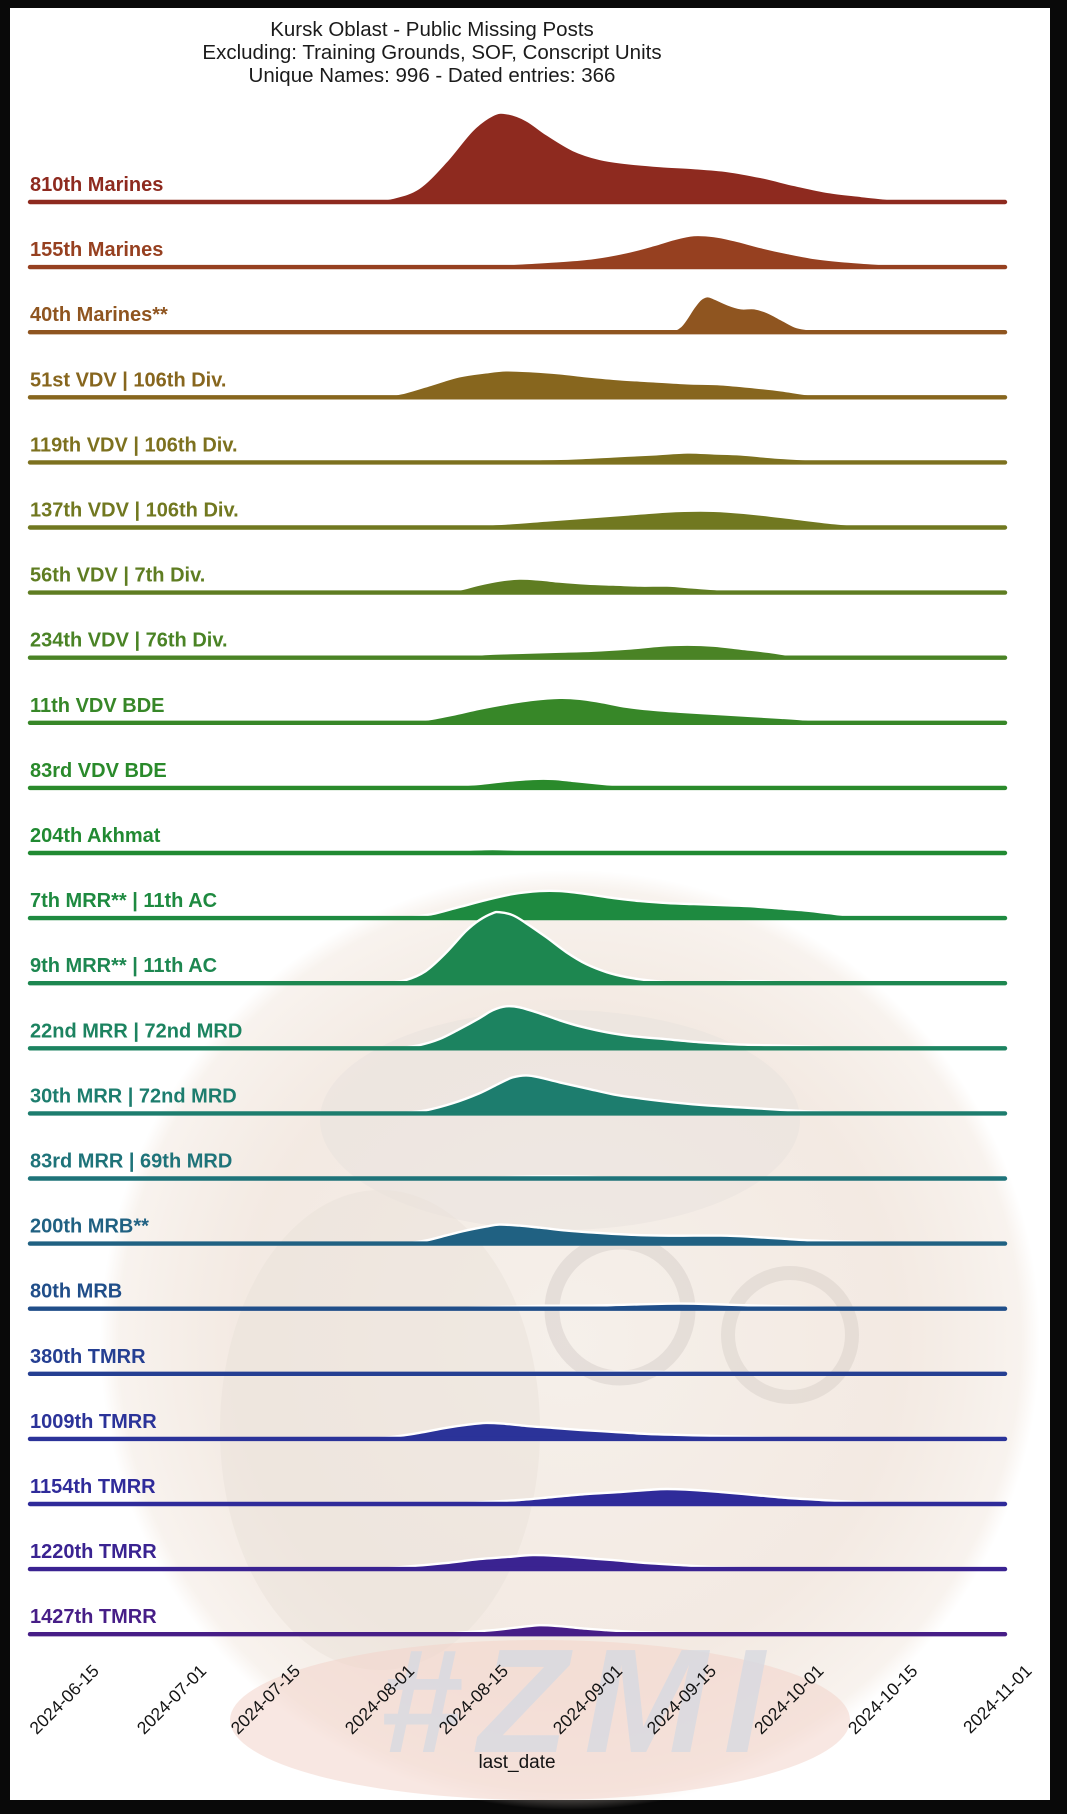 The image size is (1067, 1814). Describe the element at coordinates (517, 1621) in the screenshot. I see `ridge-row-1427th-tmrr: 1427th TMRR` at that location.